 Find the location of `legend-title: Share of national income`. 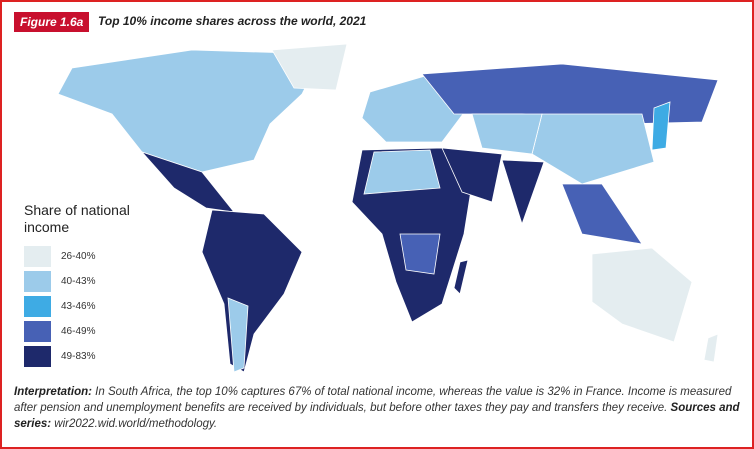

legend-title: Share of national income is located at coordinates (77, 218).